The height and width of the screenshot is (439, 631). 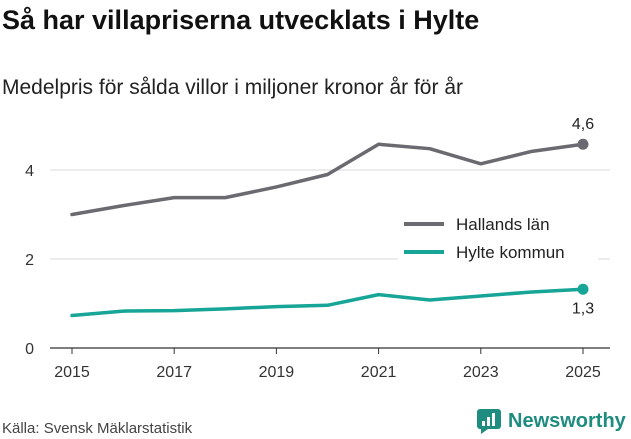 What do you see at coordinates (481, 372) in the screenshot?
I see `x-tick-label: 2023` at bounding box center [481, 372].